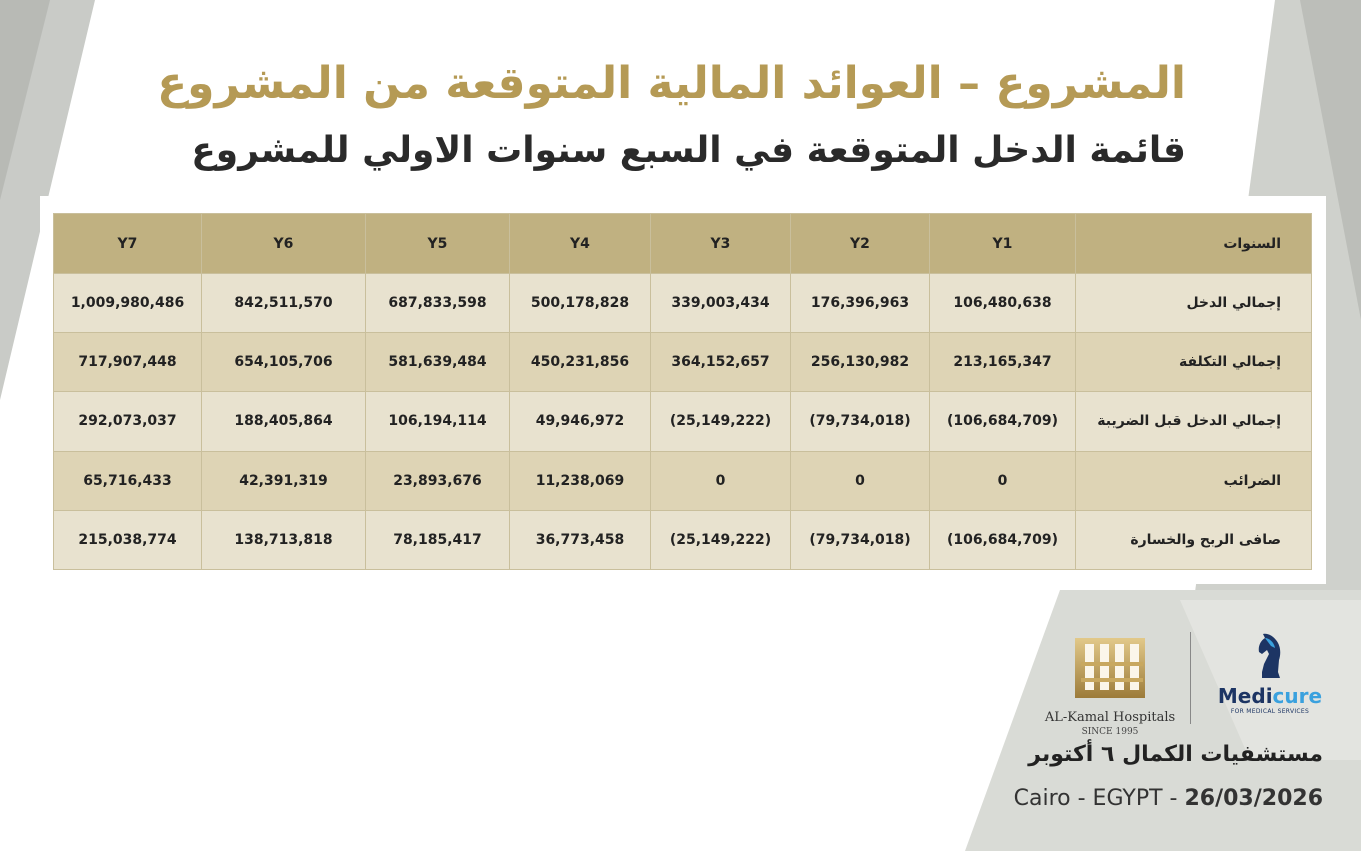 The height and width of the screenshot is (851, 1361). What do you see at coordinates (127, 243) in the screenshot?
I see `year-header: Y7` at bounding box center [127, 243].